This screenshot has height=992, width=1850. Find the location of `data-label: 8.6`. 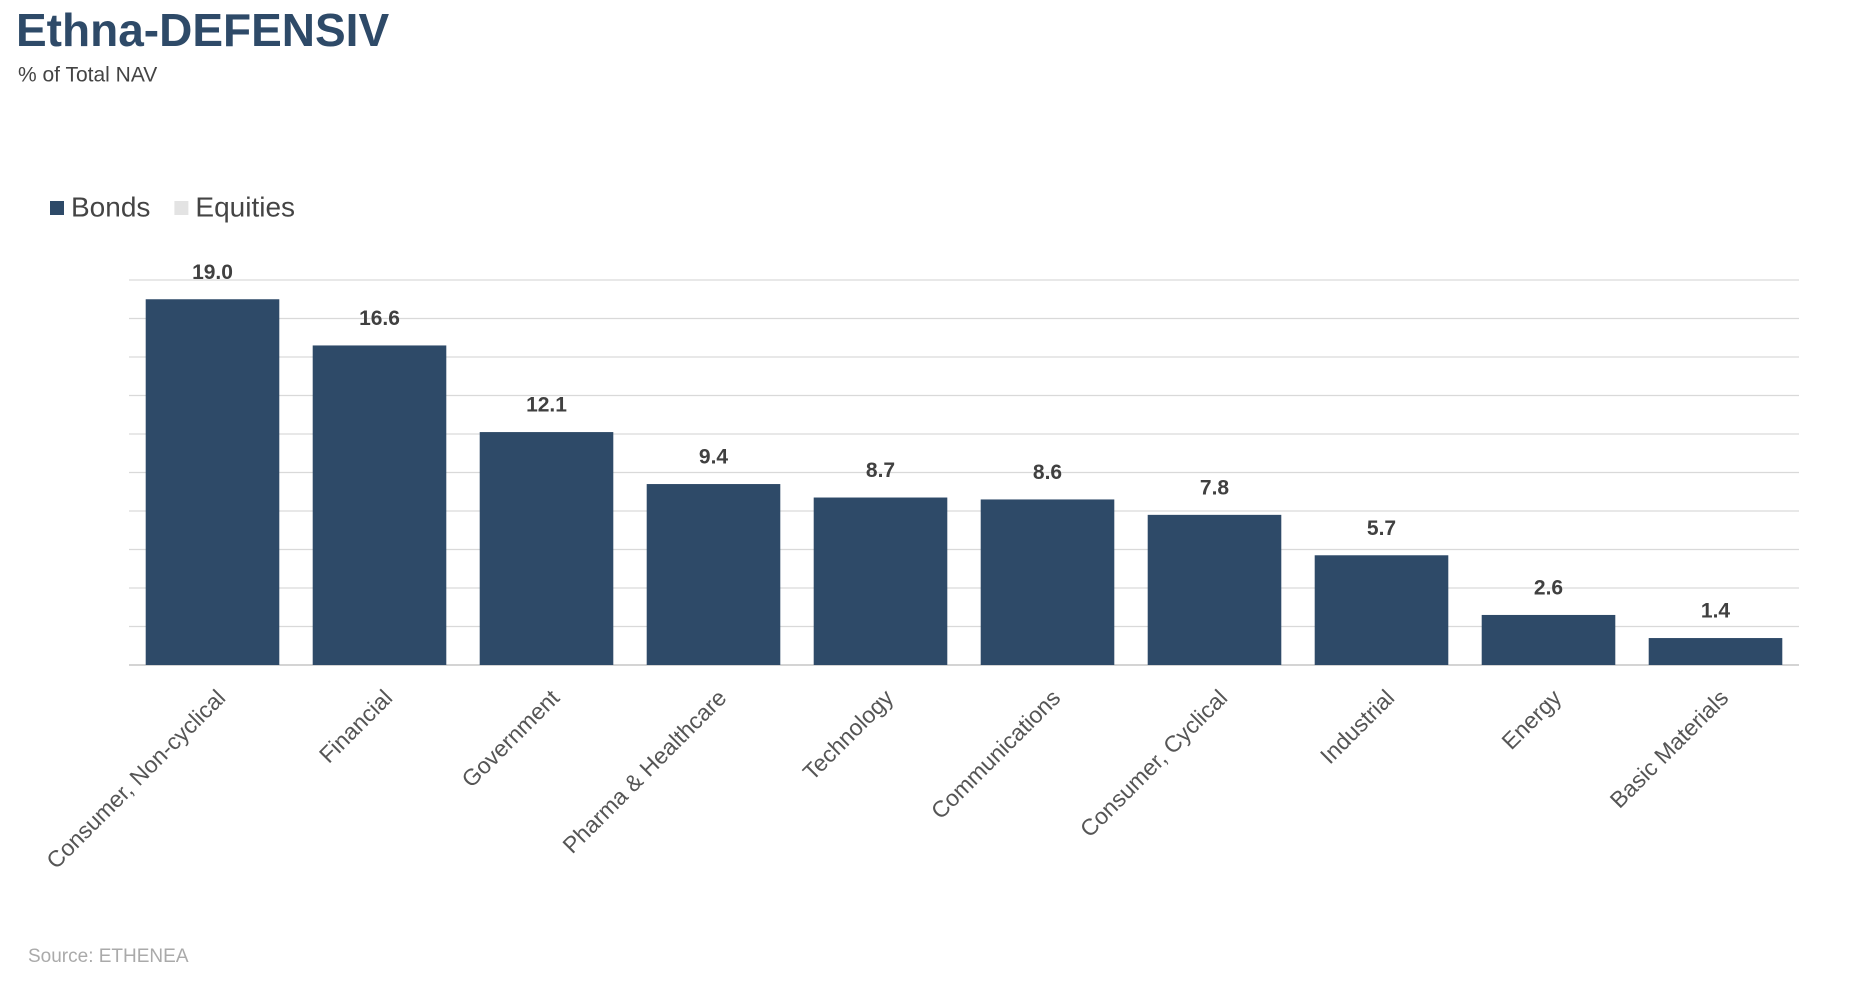

data-label: 8.6 is located at coordinates (1047, 472).